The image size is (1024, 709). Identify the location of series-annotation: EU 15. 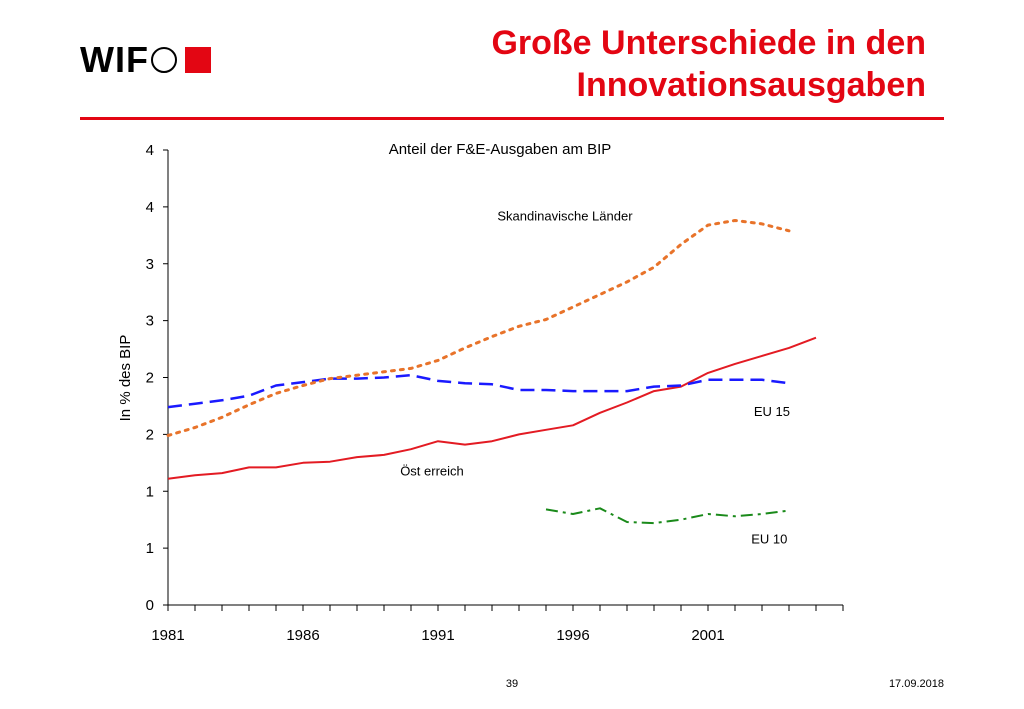
(772, 411).